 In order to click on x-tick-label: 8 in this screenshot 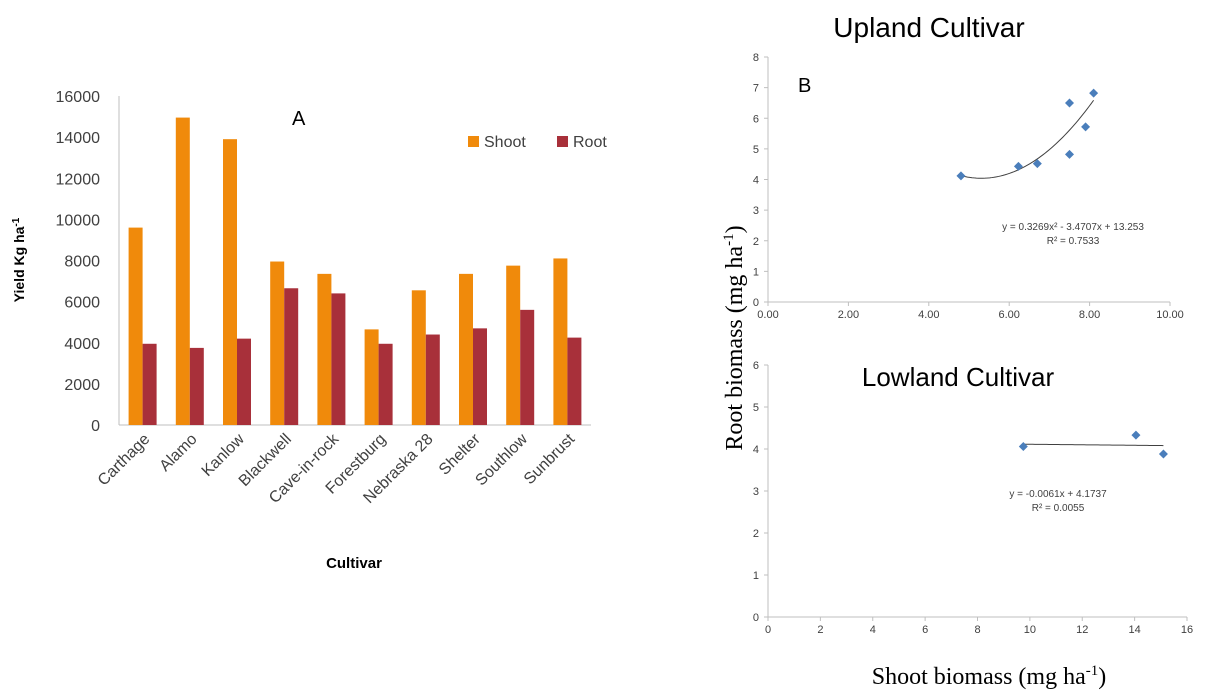, I will do `click(977, 630)`.